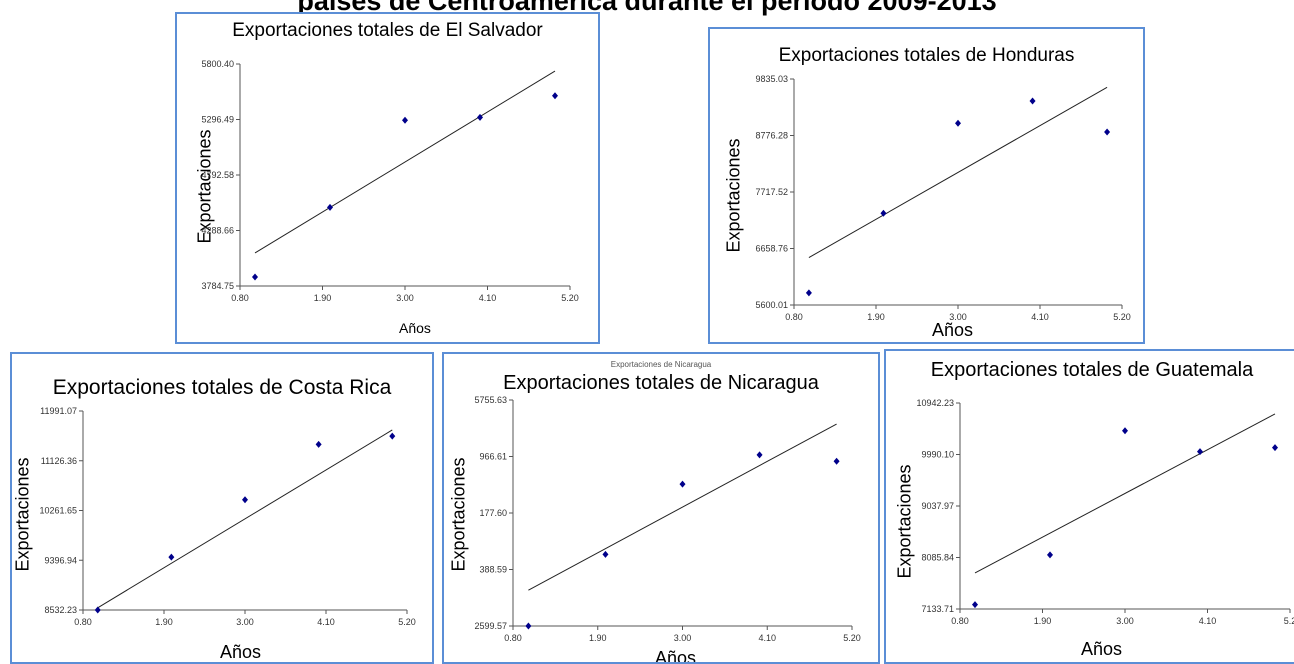 The height and width of the screenshot is (664, 1294). What do you see at coordinates (490, 626) in the screenshot?
I see `y-tick-label: 2599.57` at bounding box center [490, 626].